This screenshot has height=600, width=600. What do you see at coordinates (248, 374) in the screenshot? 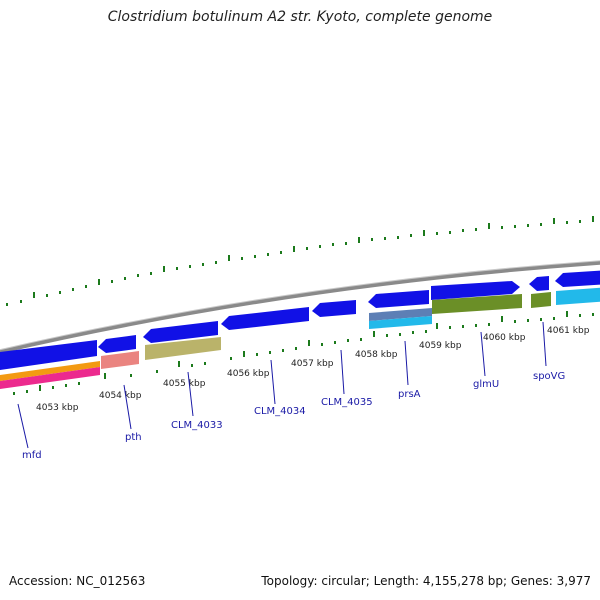
I see `kbp-label-4056: 4056 kbp` at bounding box center [248, 374].